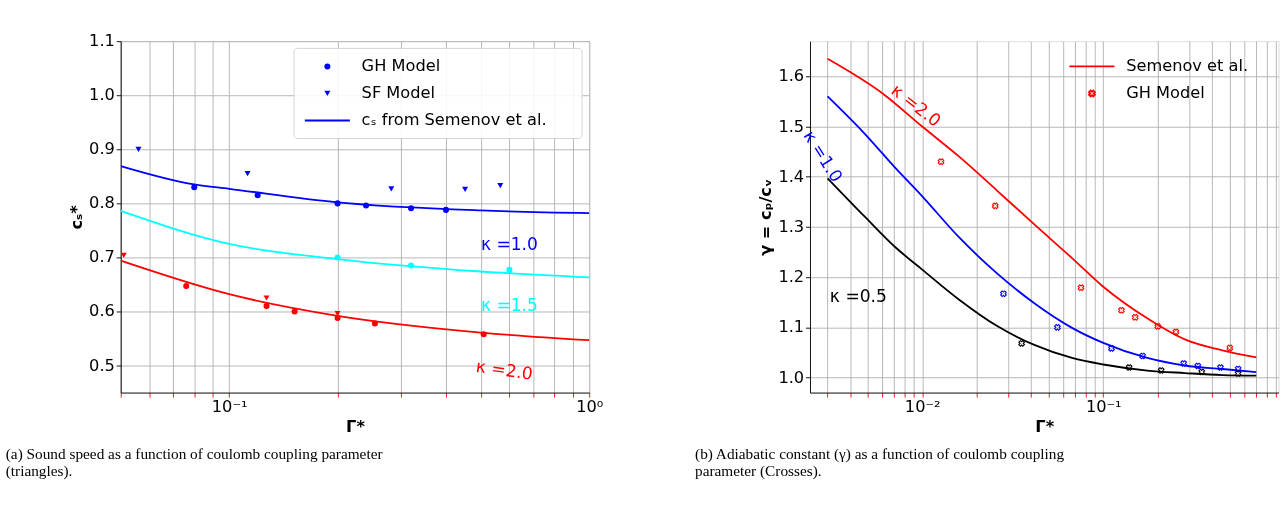 The height and width of the screenshot is (530, 1284). I want to click on text: (b) Adiabatic constant (γ) as a function of coulomb coupling parameter (Crosses)., so click(880, 463).